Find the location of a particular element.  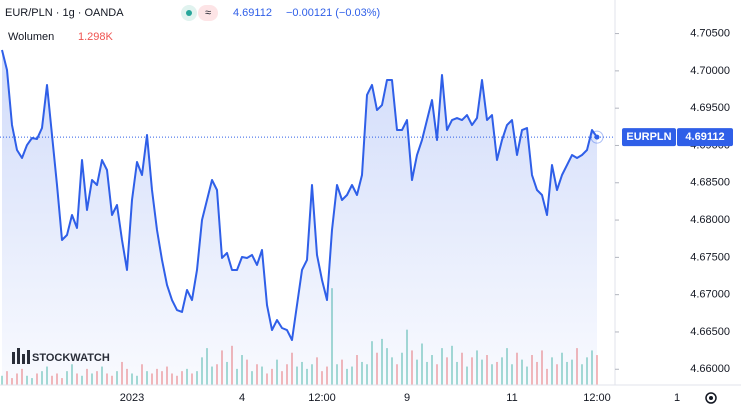

y-tick-label: 4.66500 is located at coordinates (710, 332).